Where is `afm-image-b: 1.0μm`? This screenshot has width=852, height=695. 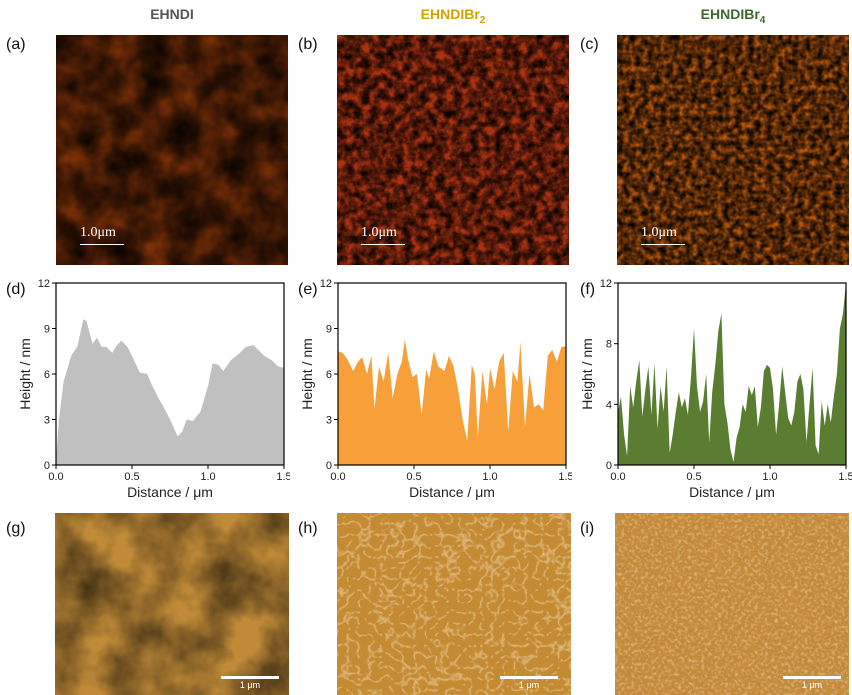 afm-image-b: 1.0μm is located at coordinates (453, 150).